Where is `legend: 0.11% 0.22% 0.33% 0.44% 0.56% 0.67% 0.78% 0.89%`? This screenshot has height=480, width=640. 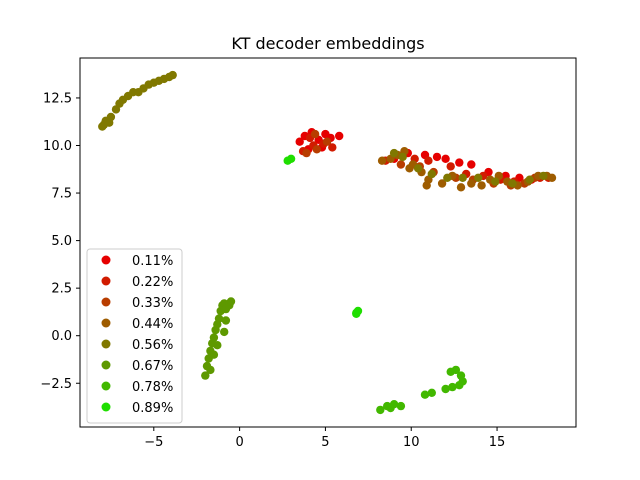 legend: 0.11% 0.22% 0.33% 0.44% 0.56% 0.67% 0.78% 0.89% is located at coordinates (134, 336).